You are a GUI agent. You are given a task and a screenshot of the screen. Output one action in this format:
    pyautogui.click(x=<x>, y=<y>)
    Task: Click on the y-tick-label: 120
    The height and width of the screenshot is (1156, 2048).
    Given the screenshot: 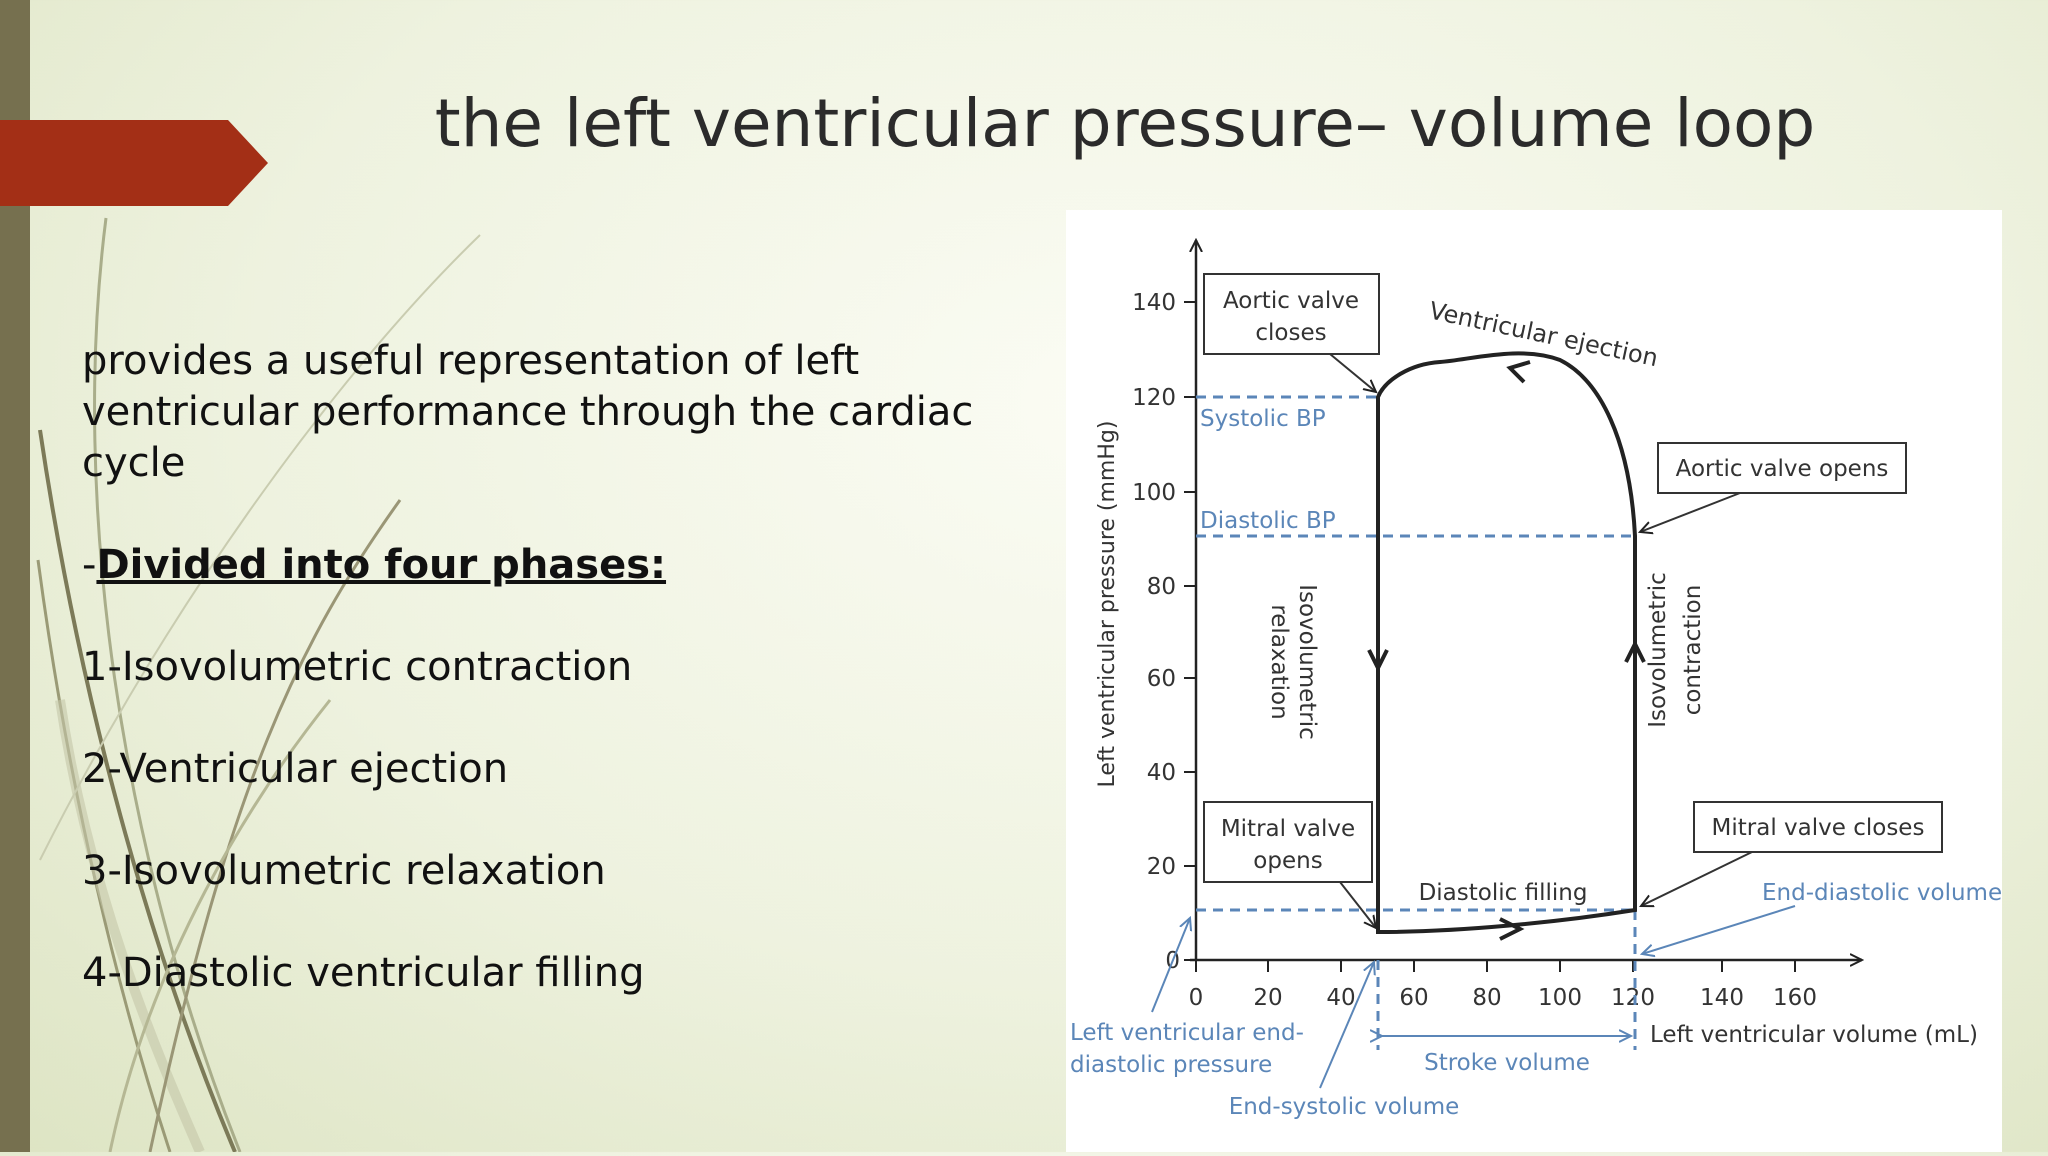 What is the action you would take?
    pyautogui.click(x=1154, y=398)
    